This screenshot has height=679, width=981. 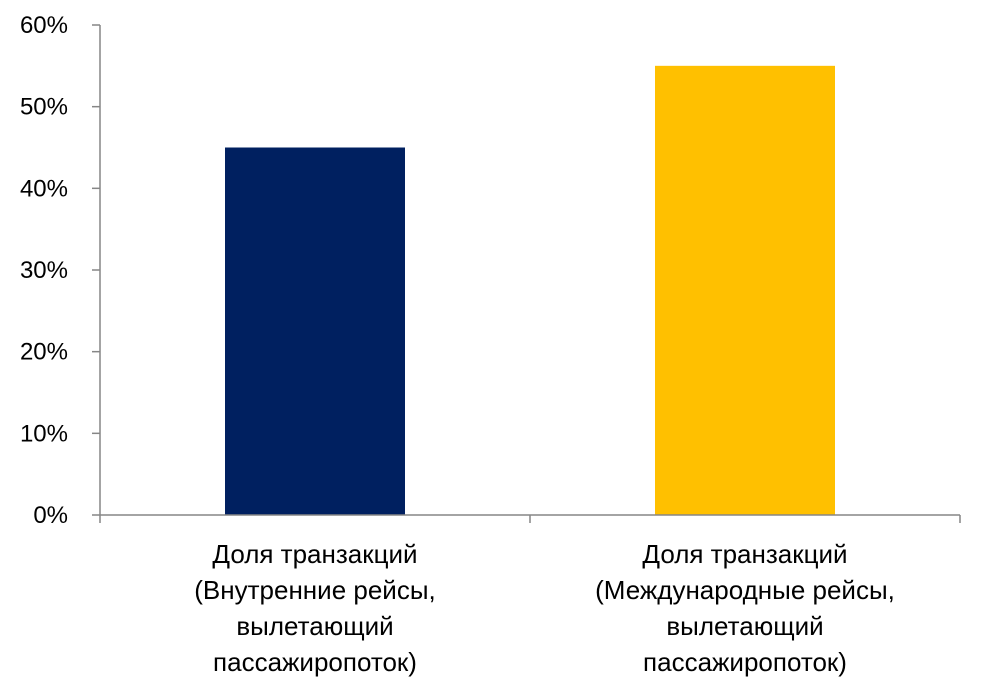 I want to click on y-tick-label: 20%, so click(x=44, y=352).